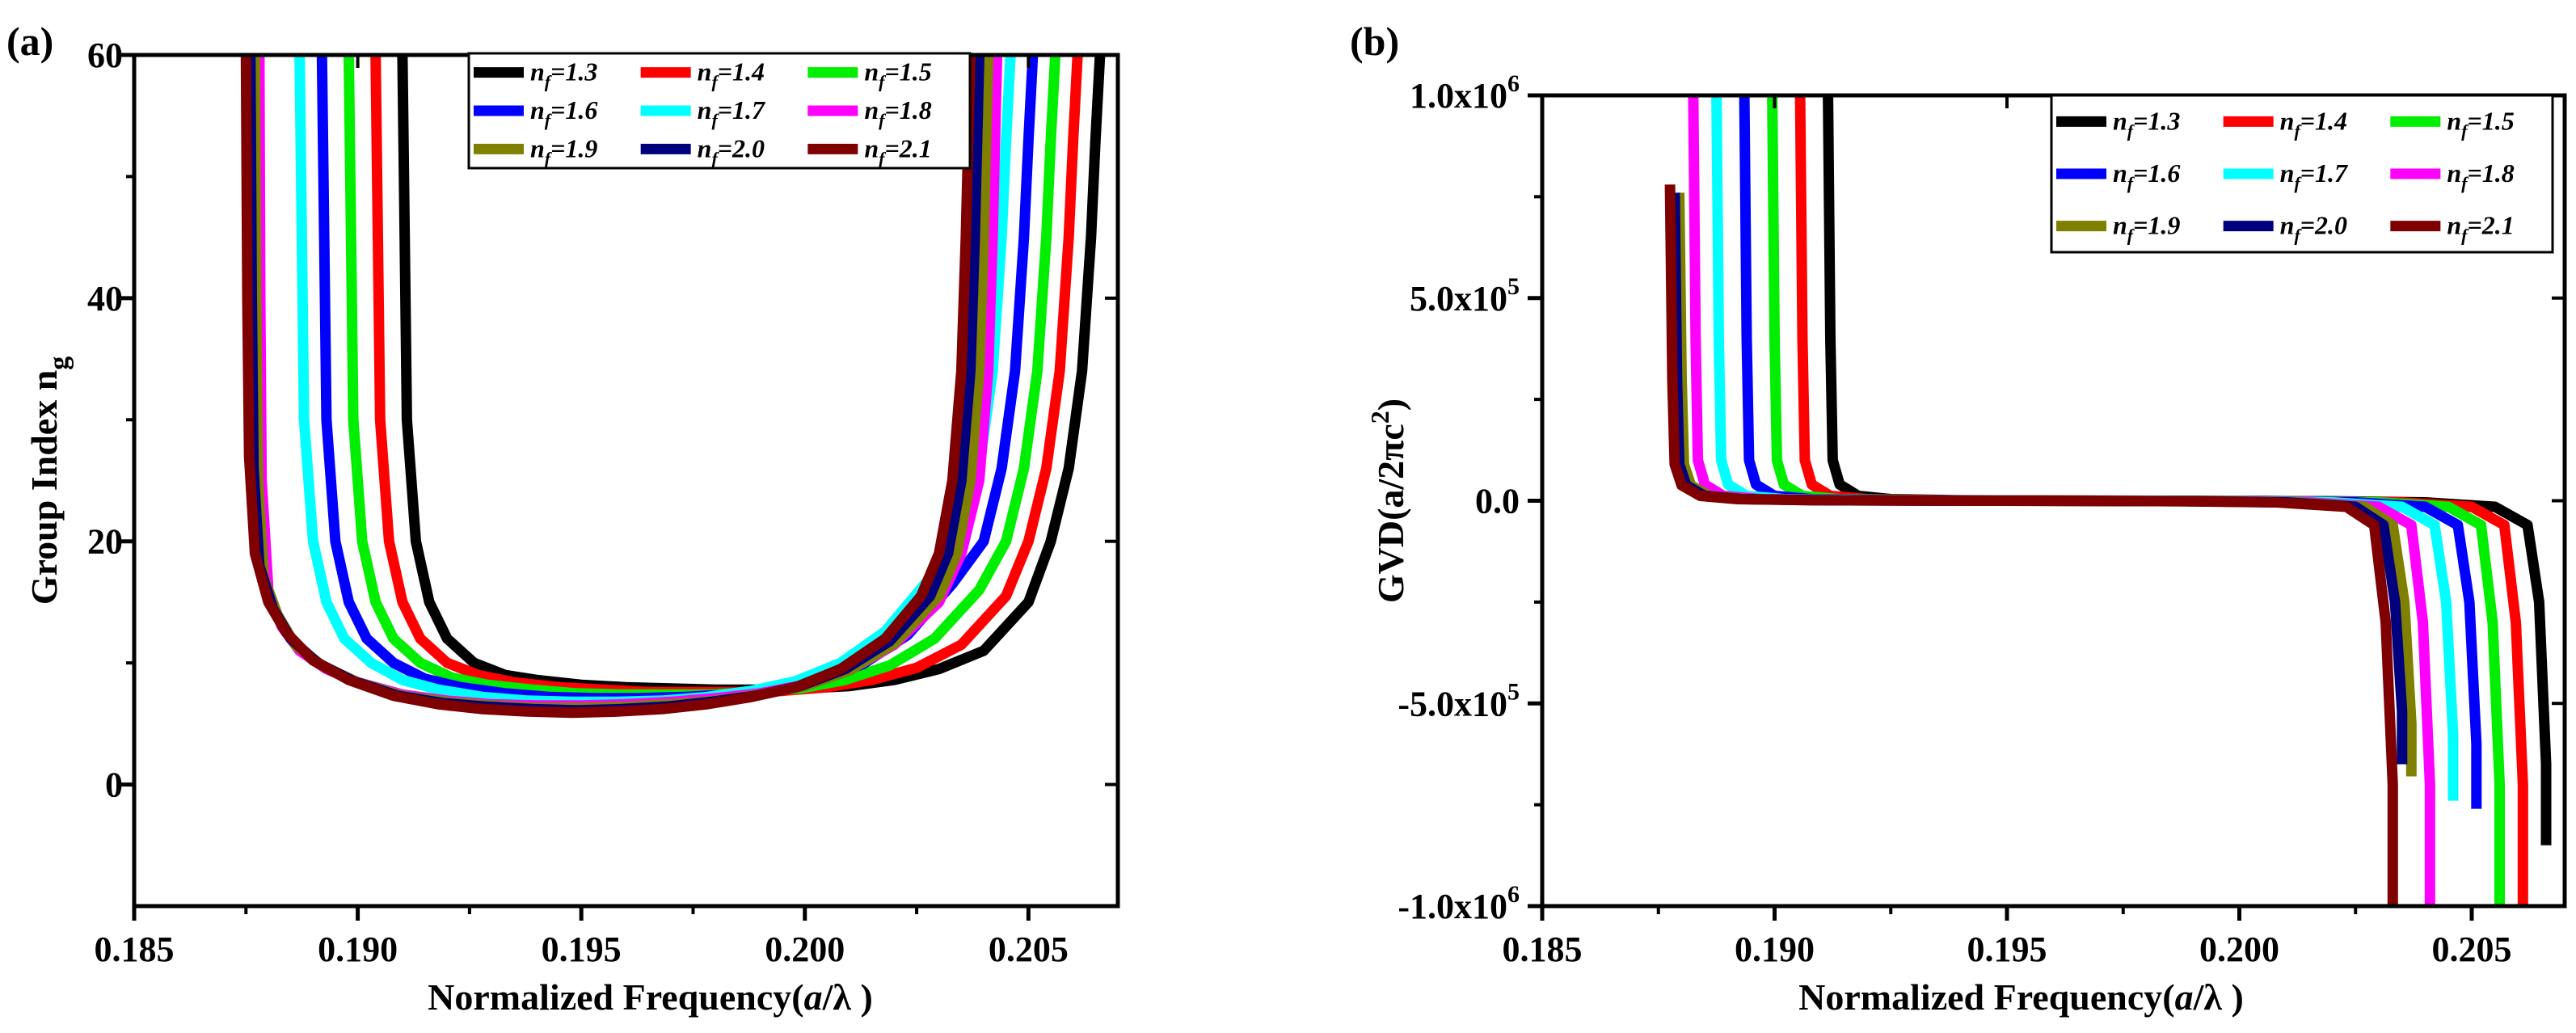 This screenshot has height=1033, width=2576. Describe the element at coordinates (30, 41) in the screenshot. I see `panel-label: (a)` at that location.